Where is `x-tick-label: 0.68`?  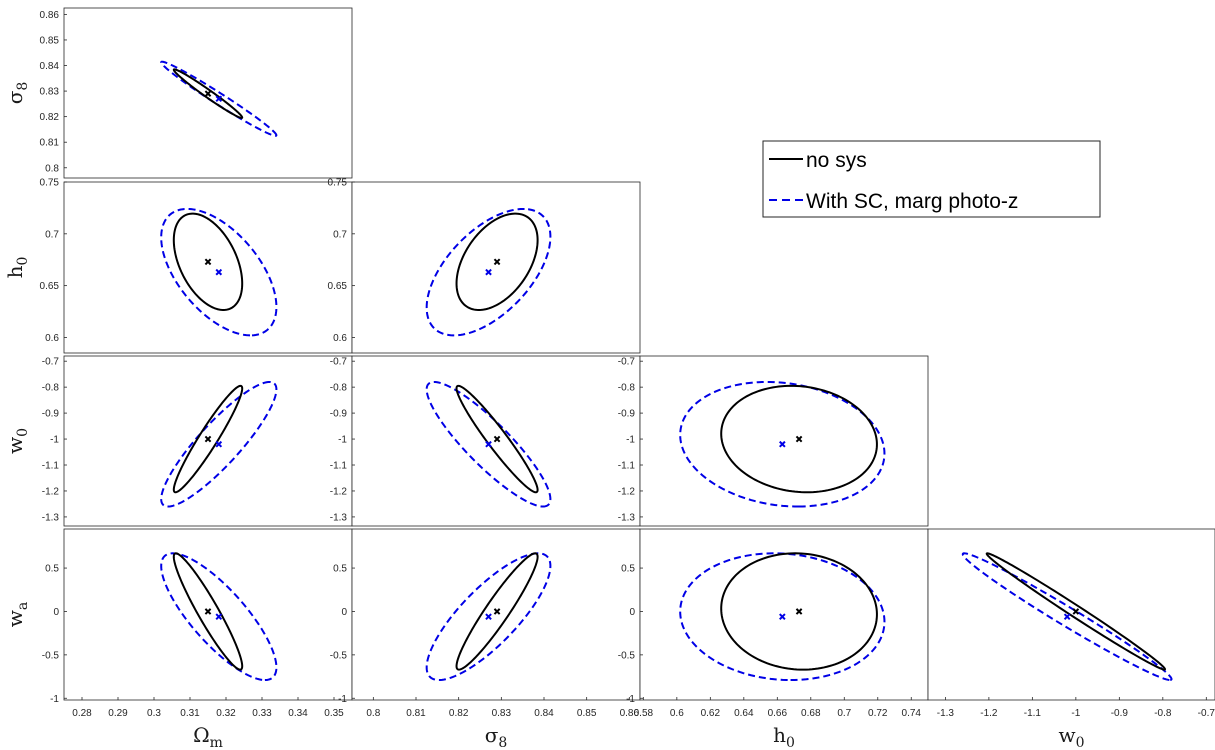
x-tick-label: 0.68 is located at coordinates (811, 713).